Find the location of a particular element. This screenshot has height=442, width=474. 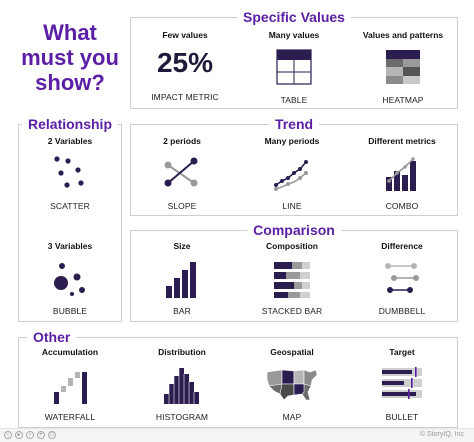

bullet-icon is located at coordinates (402, 383).